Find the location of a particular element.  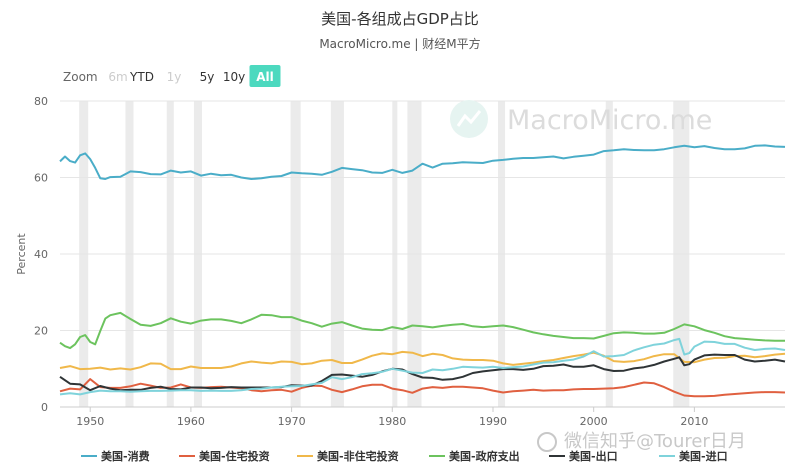

x-tick-label: 1970 is located at coordinates (292, 421).